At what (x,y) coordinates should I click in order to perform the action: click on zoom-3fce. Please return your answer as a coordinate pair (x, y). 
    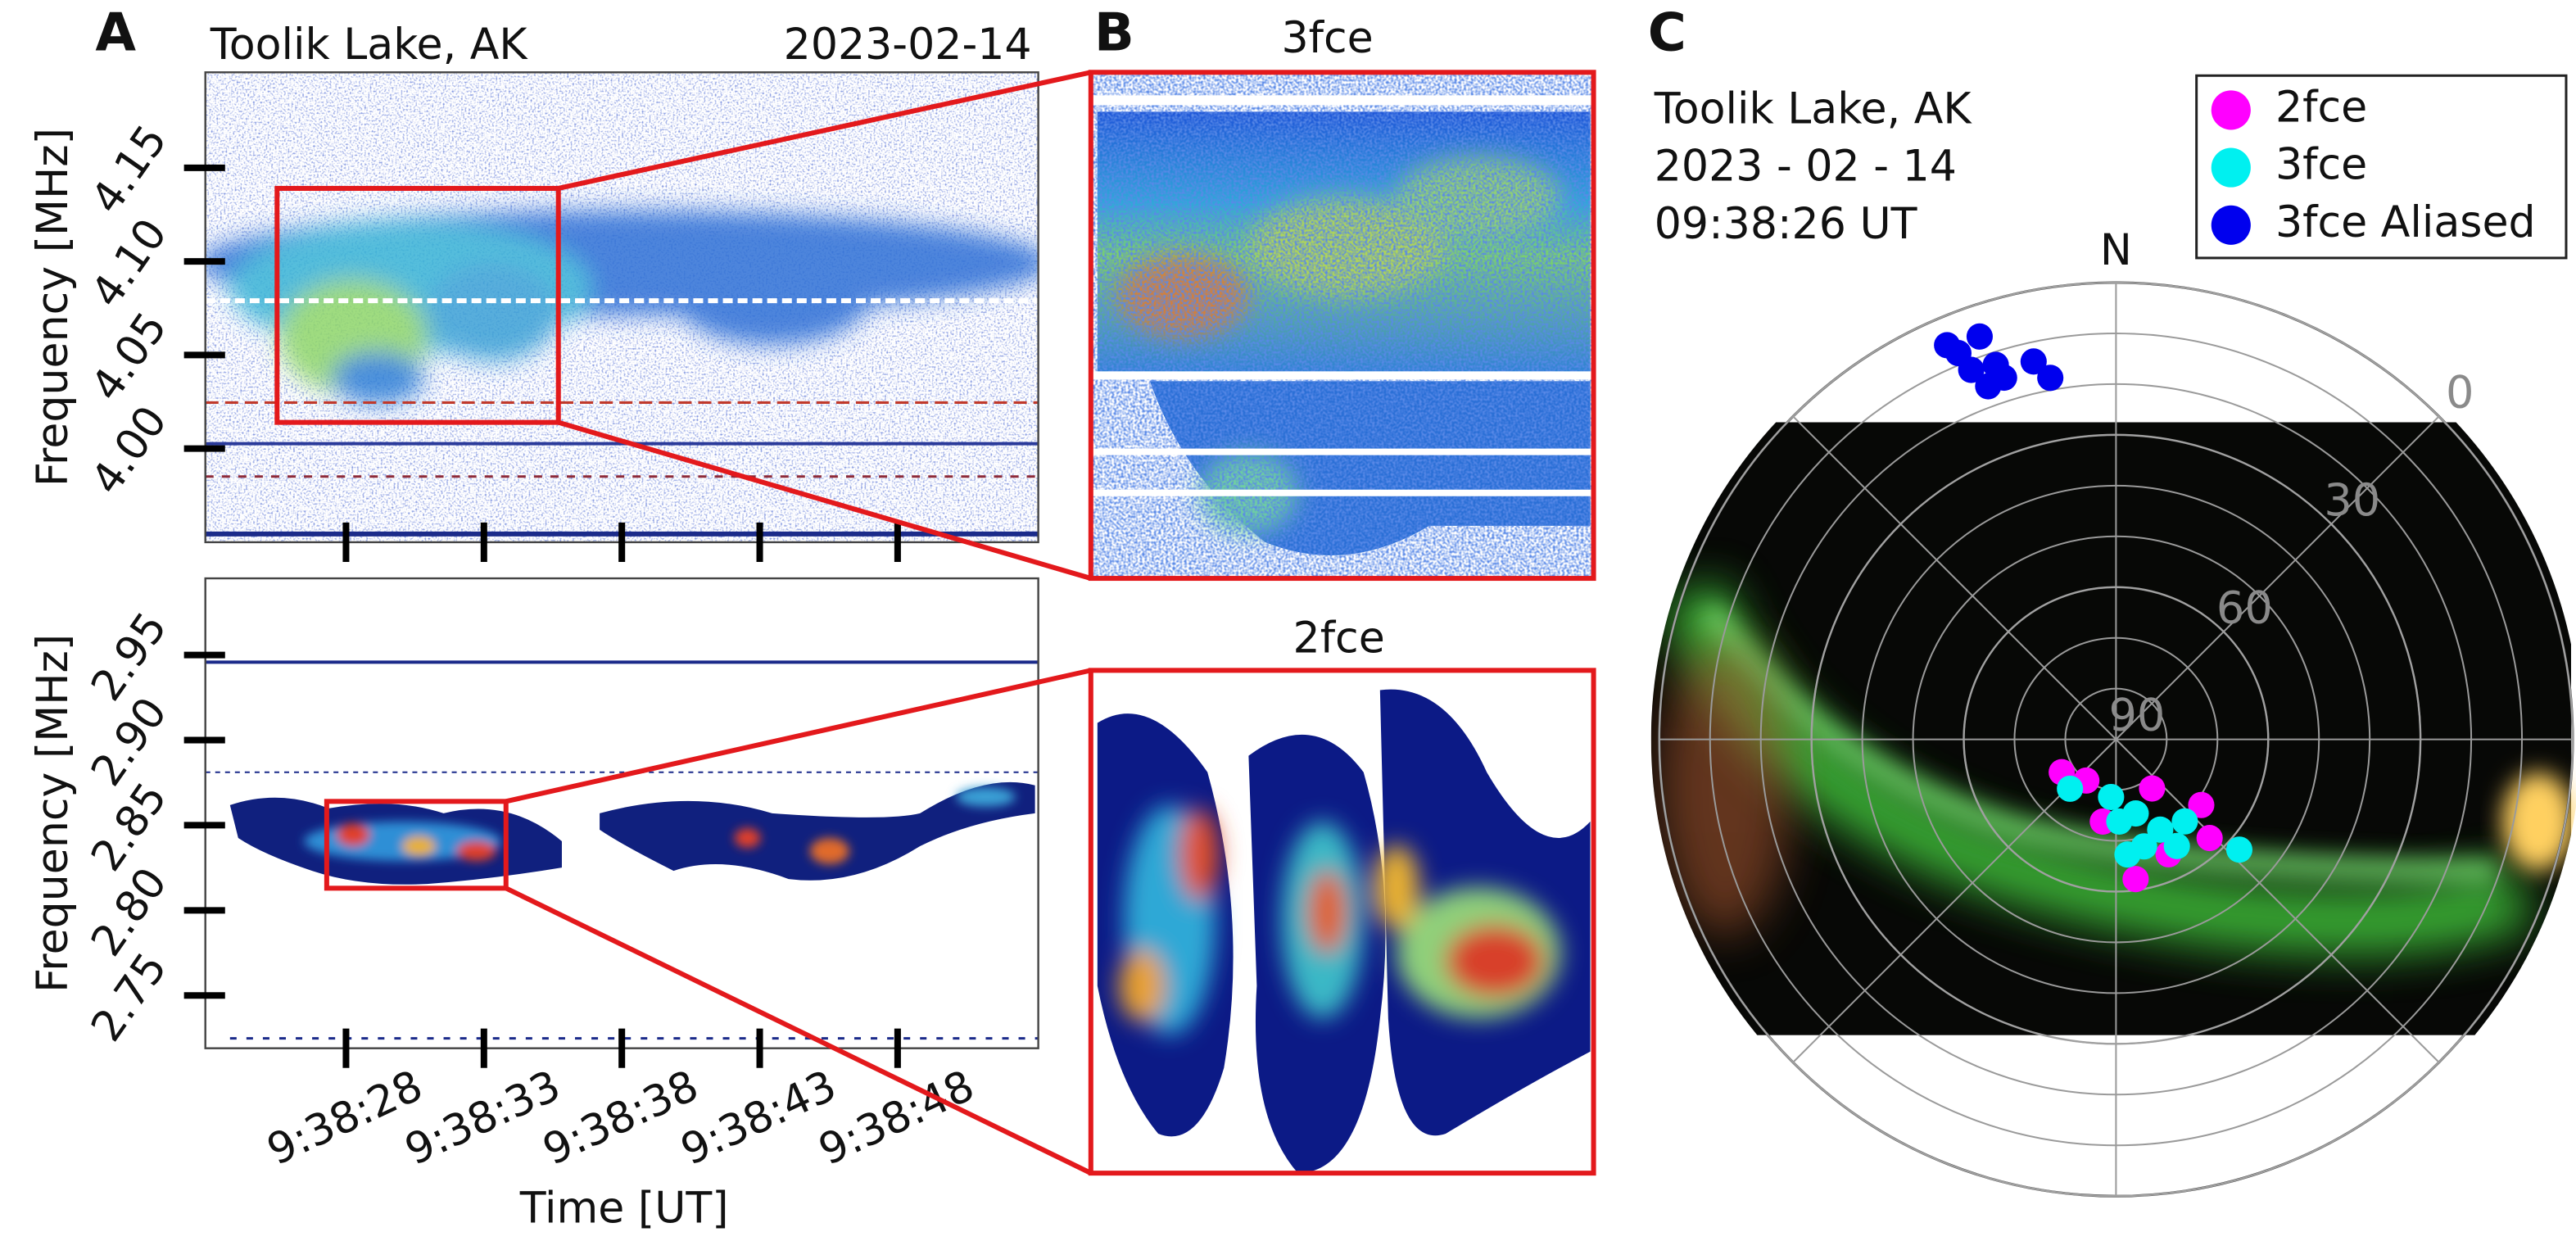
    Looking at the image, I should click on (1342, 325).